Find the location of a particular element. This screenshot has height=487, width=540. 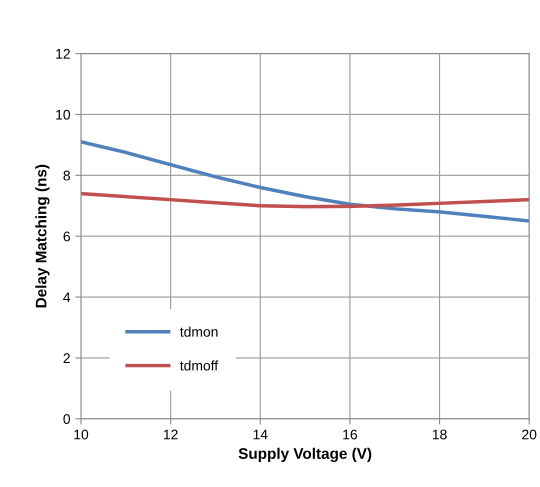

y-tick-label: 8 is located at coordinates (66, 175).